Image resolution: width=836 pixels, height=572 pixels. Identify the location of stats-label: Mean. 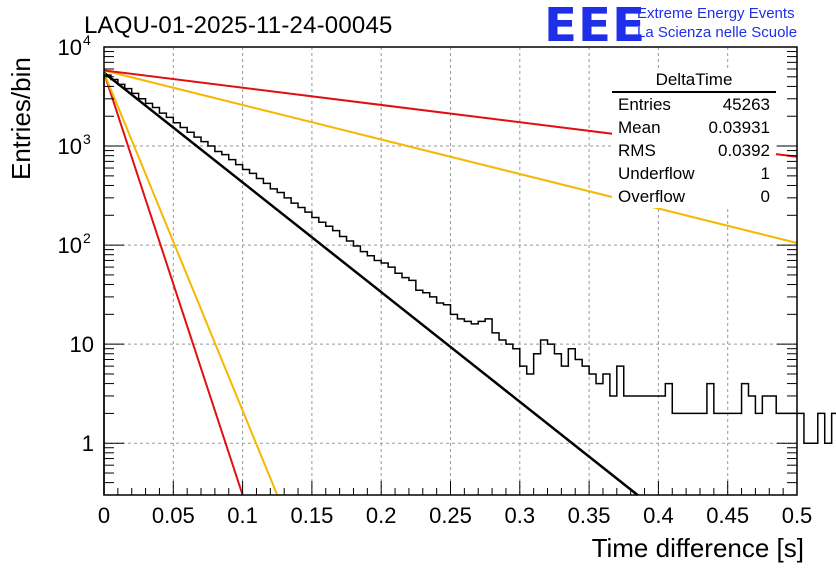
(639, 127).